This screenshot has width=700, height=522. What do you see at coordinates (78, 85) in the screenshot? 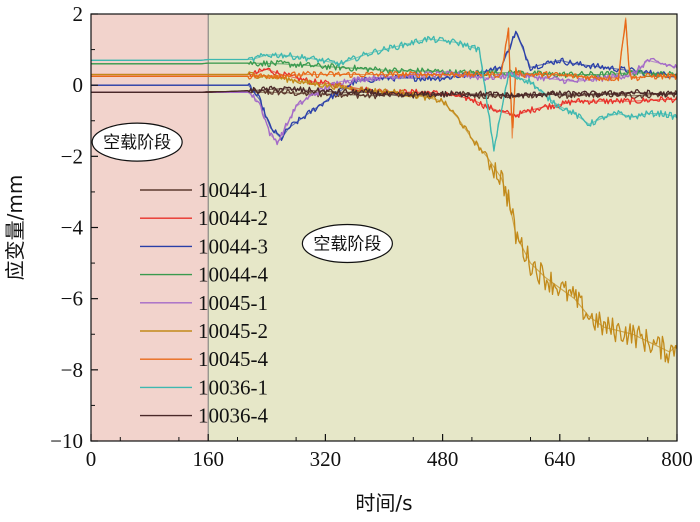
I see `y-tick-label: 0` at bounding box center [78, 85].